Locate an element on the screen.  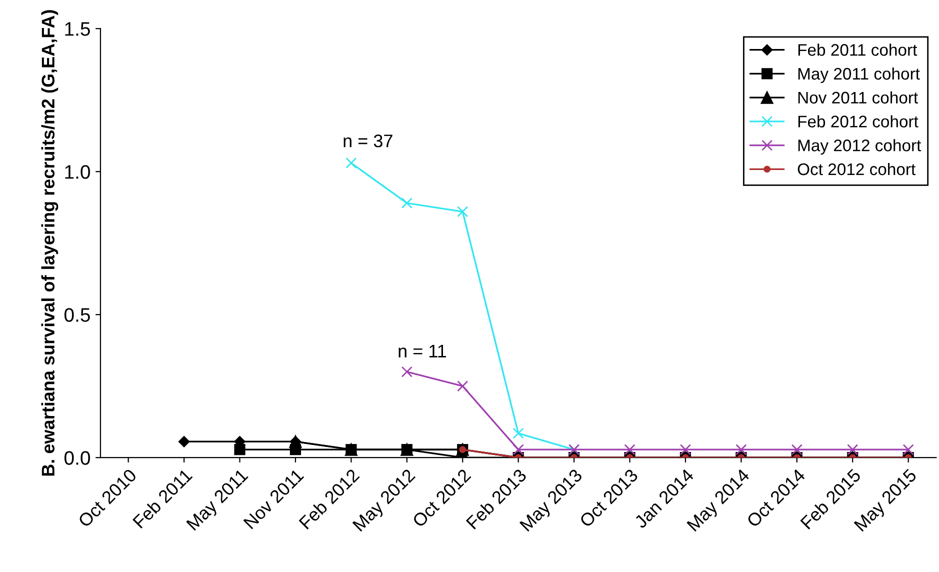
y-tick-label: 0.0 is located at coordinates (77, 458).